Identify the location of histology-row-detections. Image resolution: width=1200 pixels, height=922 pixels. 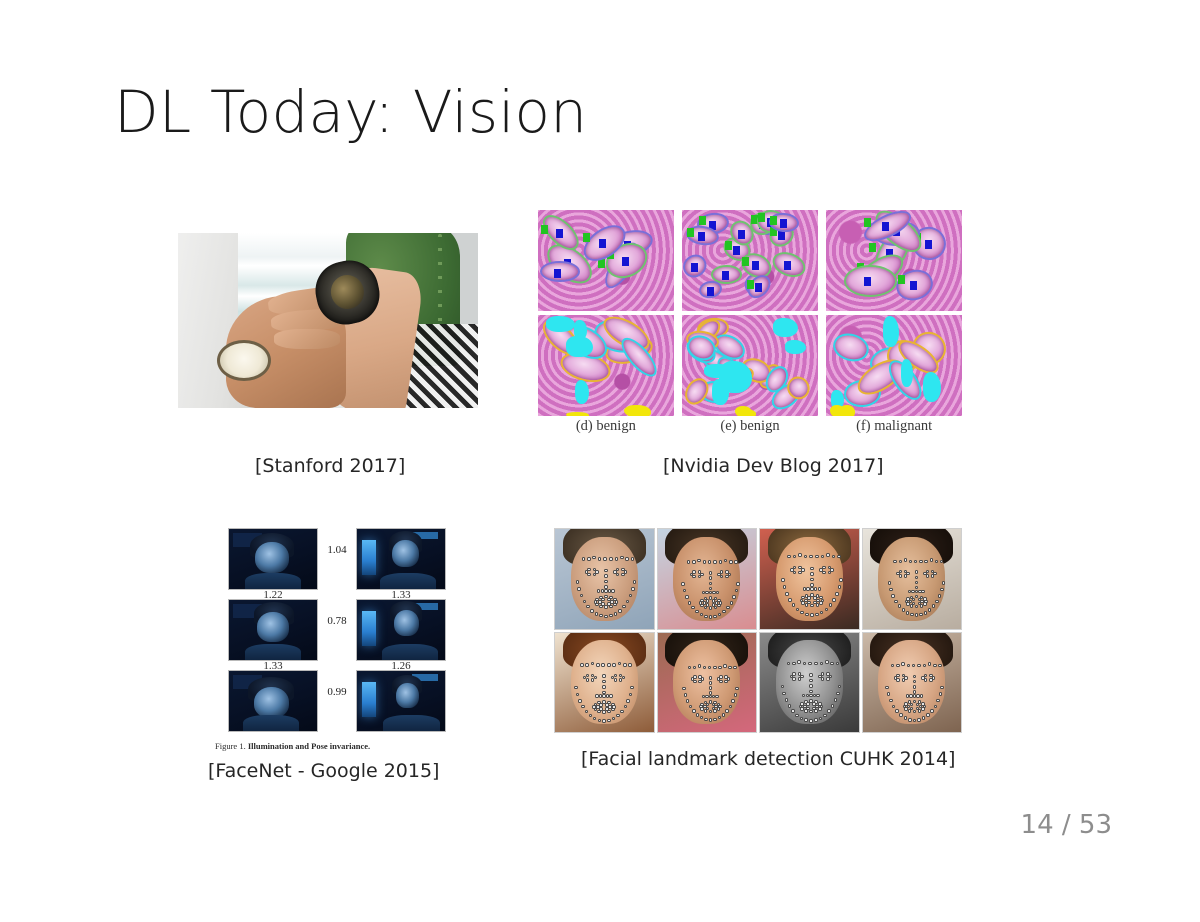
(750, 260).